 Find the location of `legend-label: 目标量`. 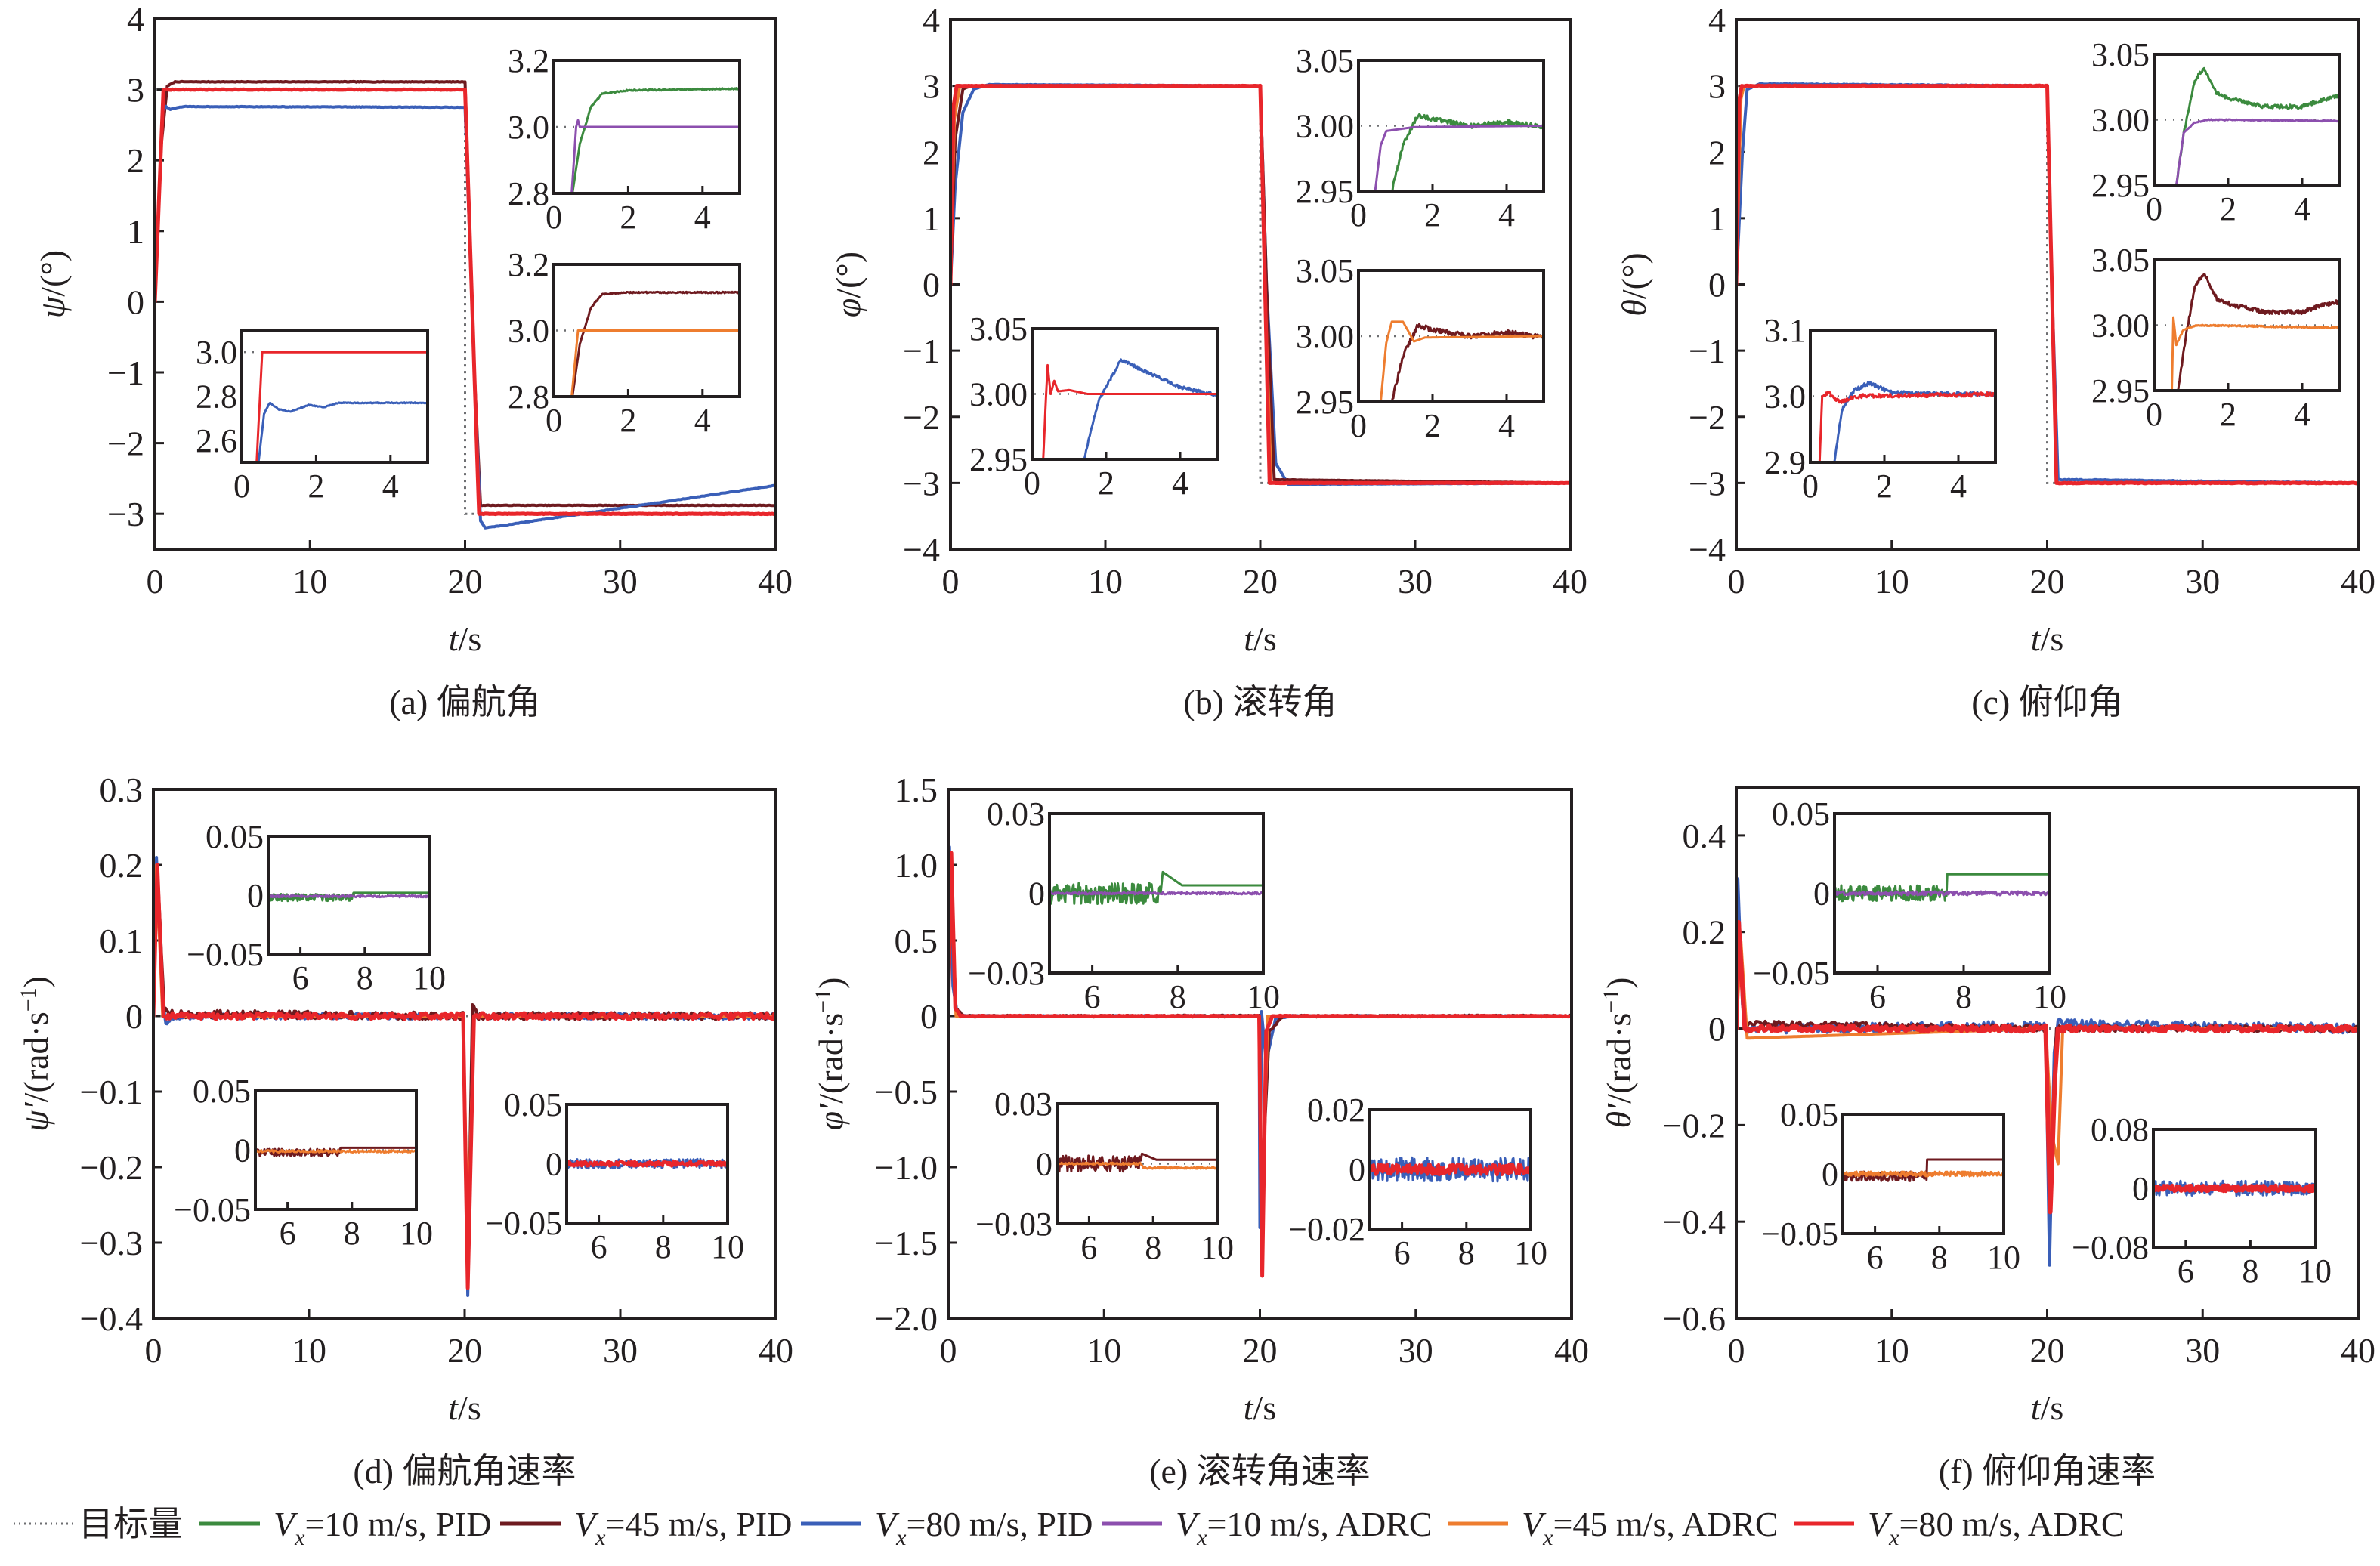

legend-label: 目标量 is located at coordinates (131, 1524).